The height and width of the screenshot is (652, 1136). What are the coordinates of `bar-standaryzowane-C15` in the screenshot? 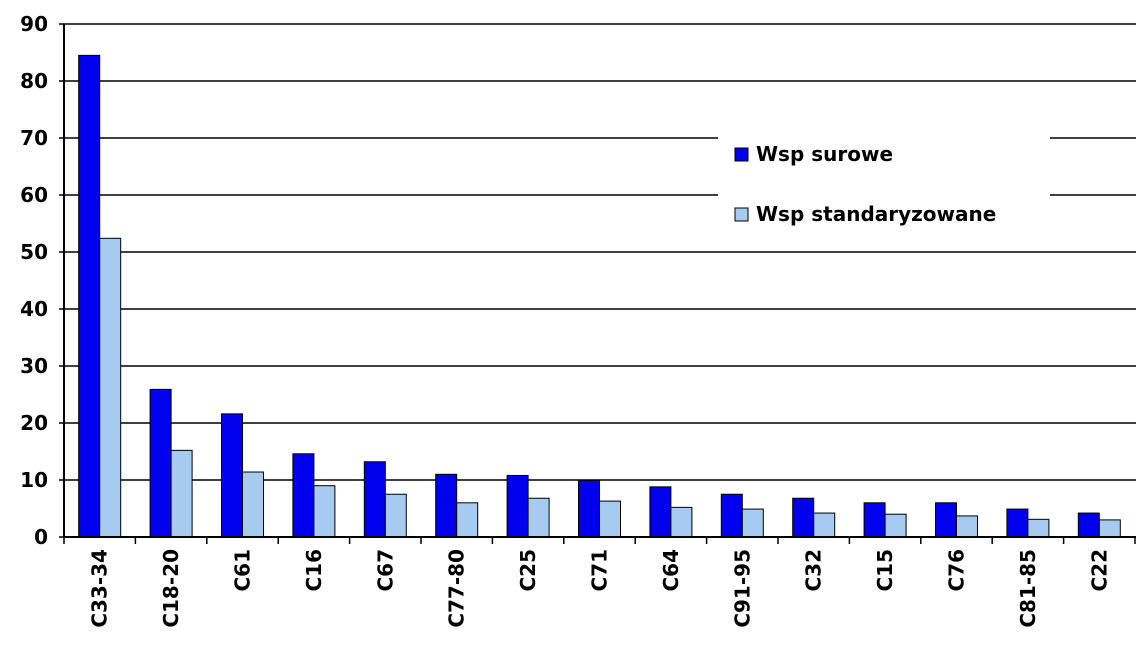 It's located at (895, 525).